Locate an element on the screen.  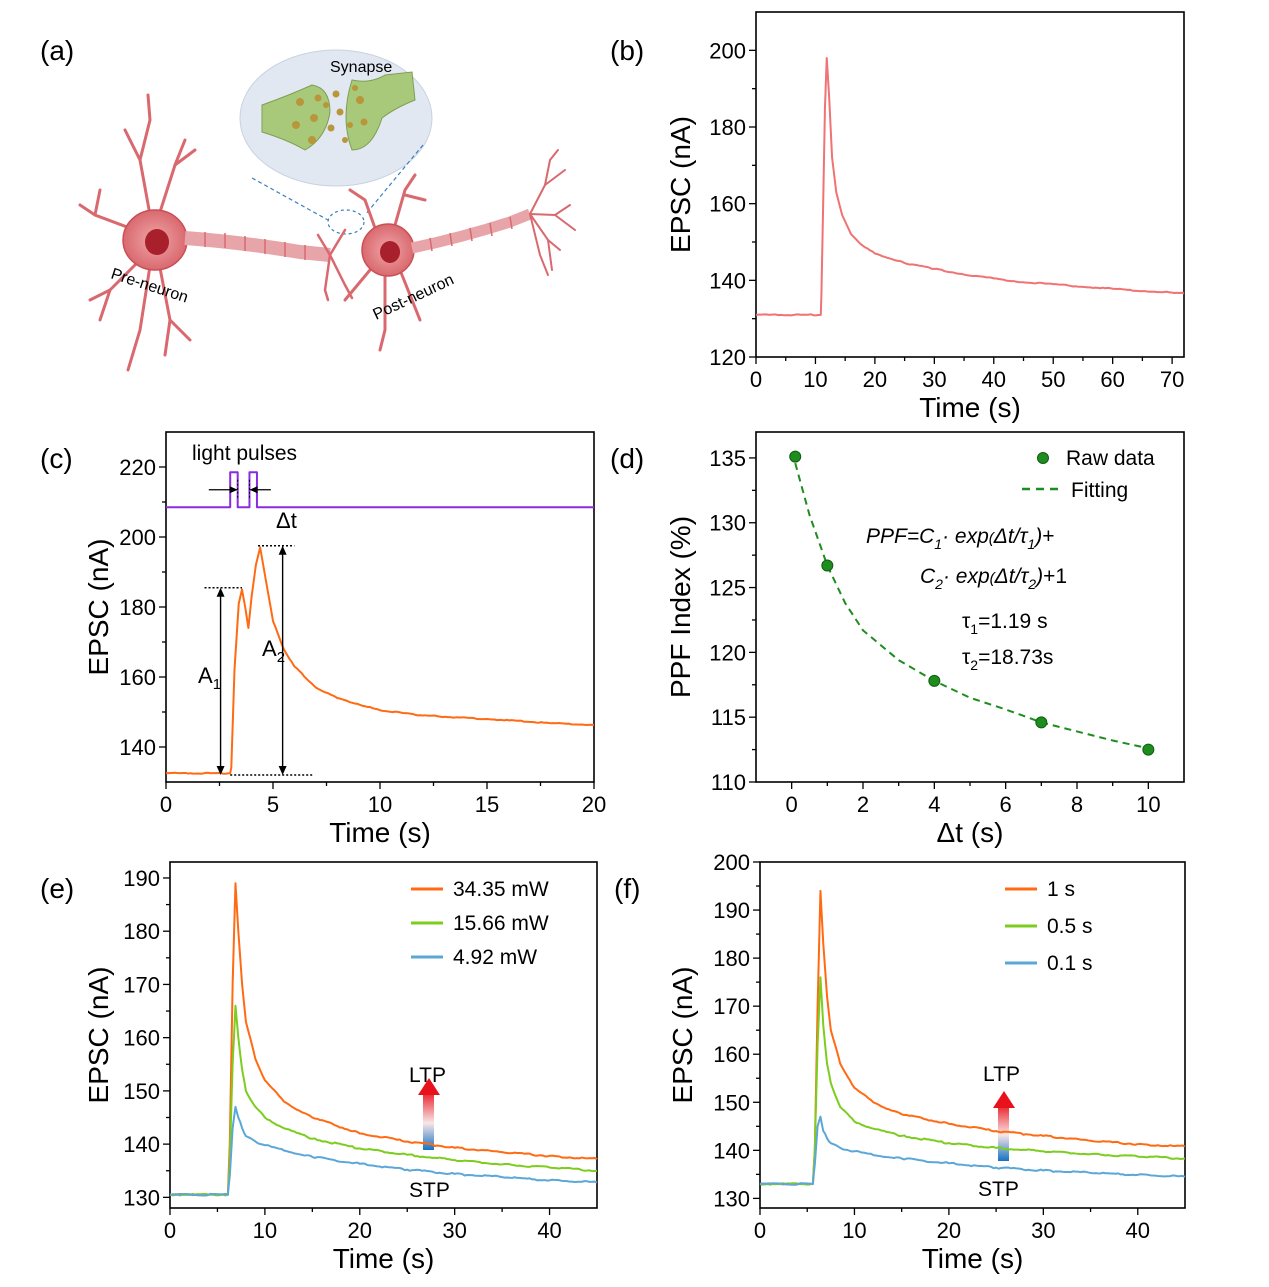
x-tick-label-d: 6 is located at coordinates (1006, 804).